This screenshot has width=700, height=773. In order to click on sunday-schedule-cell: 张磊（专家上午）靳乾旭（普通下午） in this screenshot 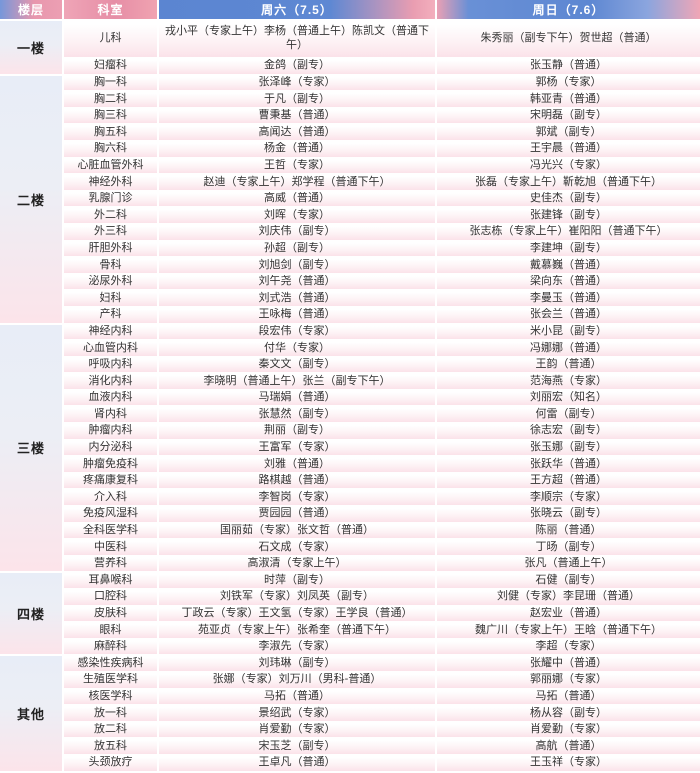, I will do `click(568, 182)`.